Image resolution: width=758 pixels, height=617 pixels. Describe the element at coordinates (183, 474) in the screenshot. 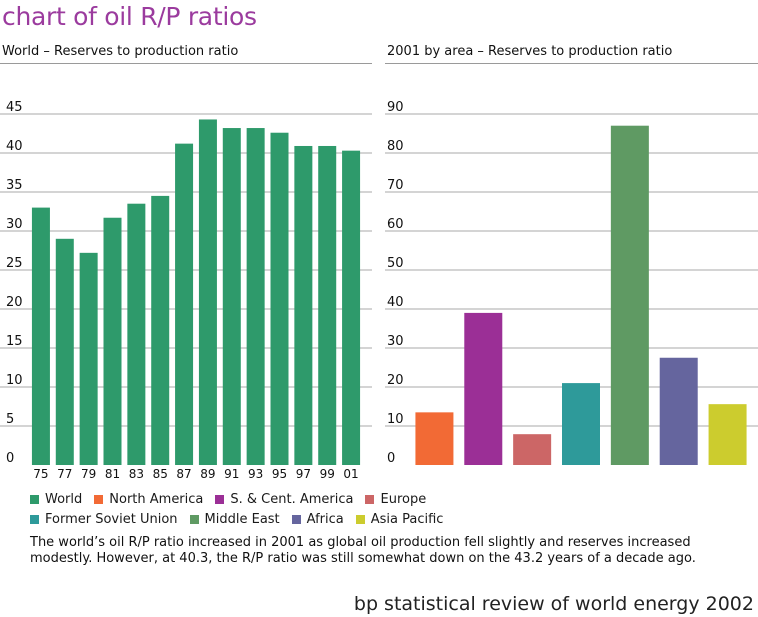

I see `x-tick-label: 87` at that location.